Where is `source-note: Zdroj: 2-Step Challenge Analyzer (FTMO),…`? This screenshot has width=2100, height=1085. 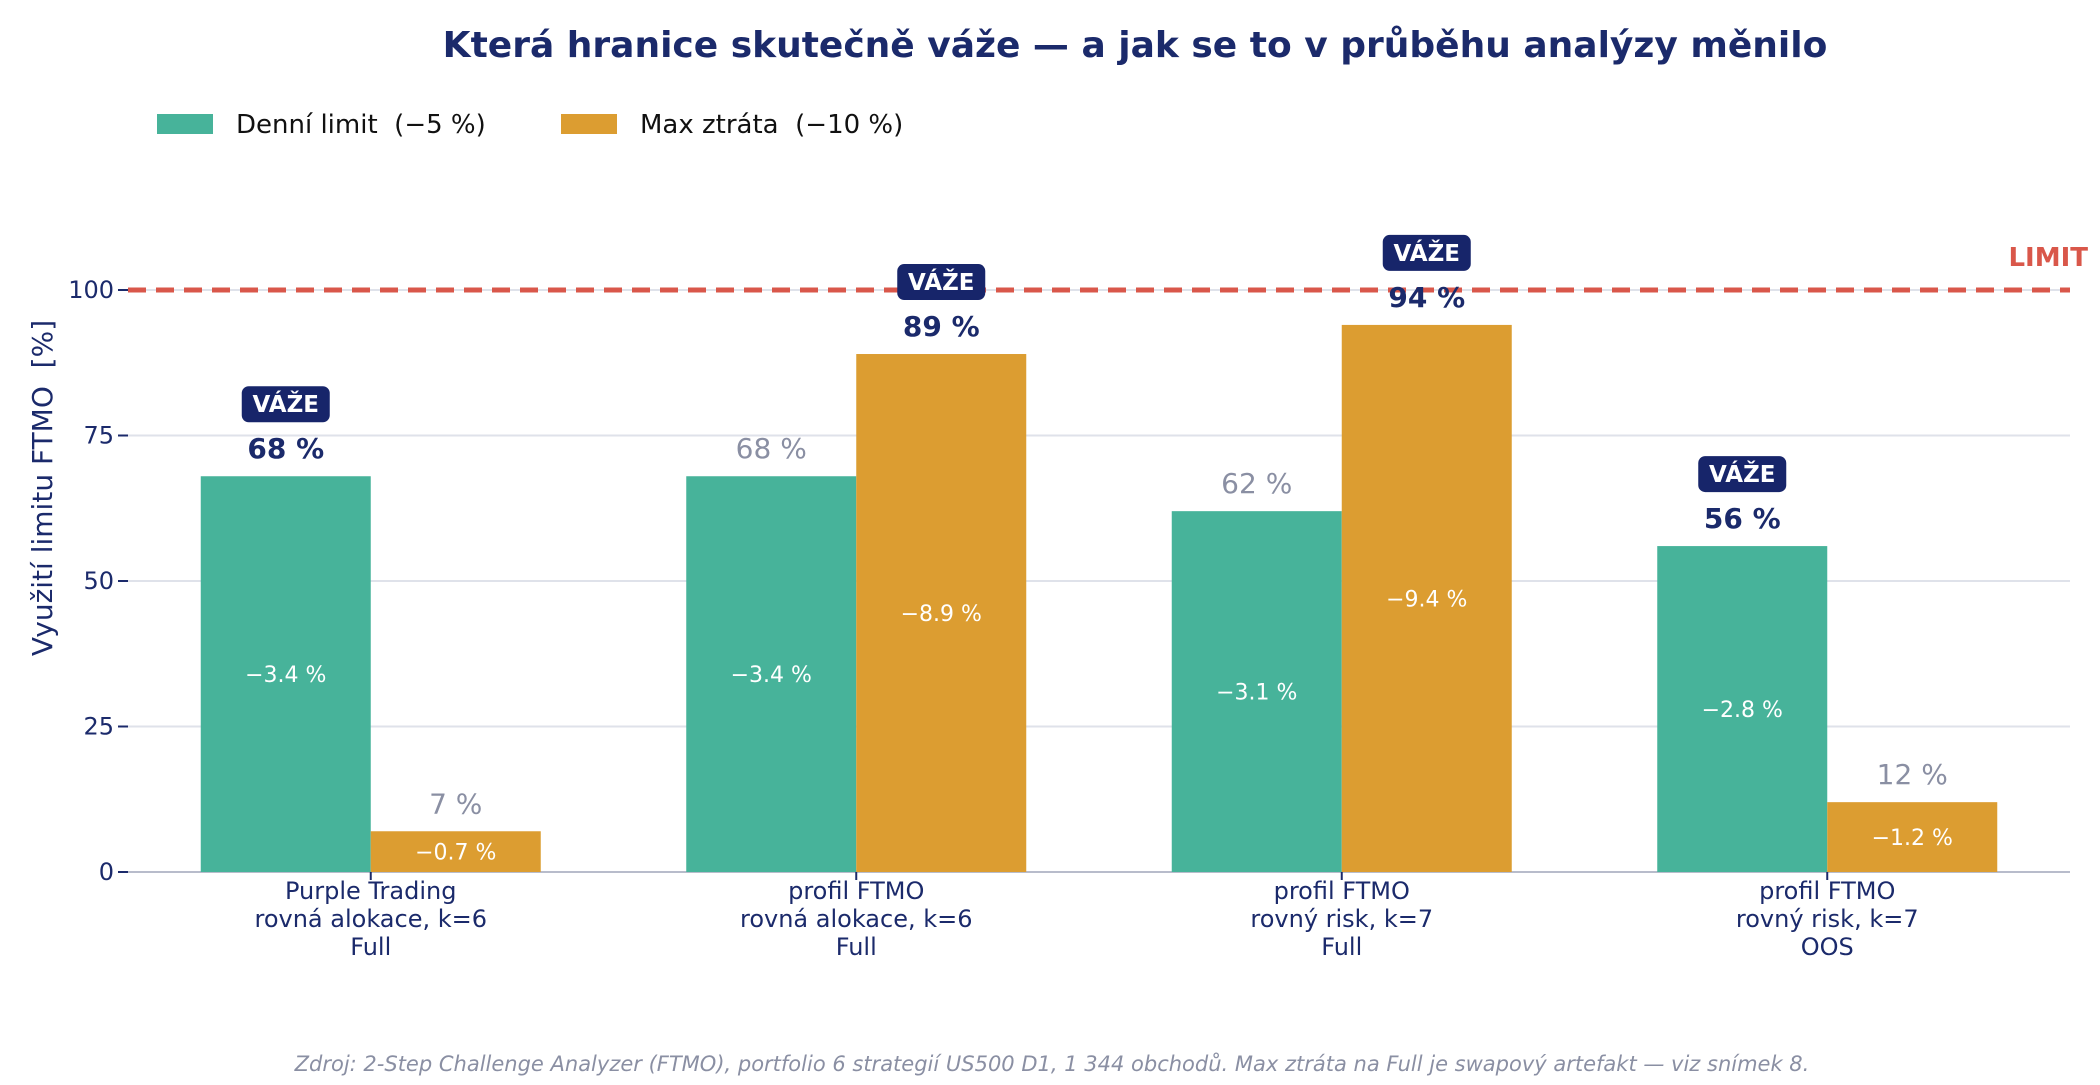 source-note: Zdroj: 2-Step Challenge Analyzer (FTMO),… is located at coordinates (1052, 1063).